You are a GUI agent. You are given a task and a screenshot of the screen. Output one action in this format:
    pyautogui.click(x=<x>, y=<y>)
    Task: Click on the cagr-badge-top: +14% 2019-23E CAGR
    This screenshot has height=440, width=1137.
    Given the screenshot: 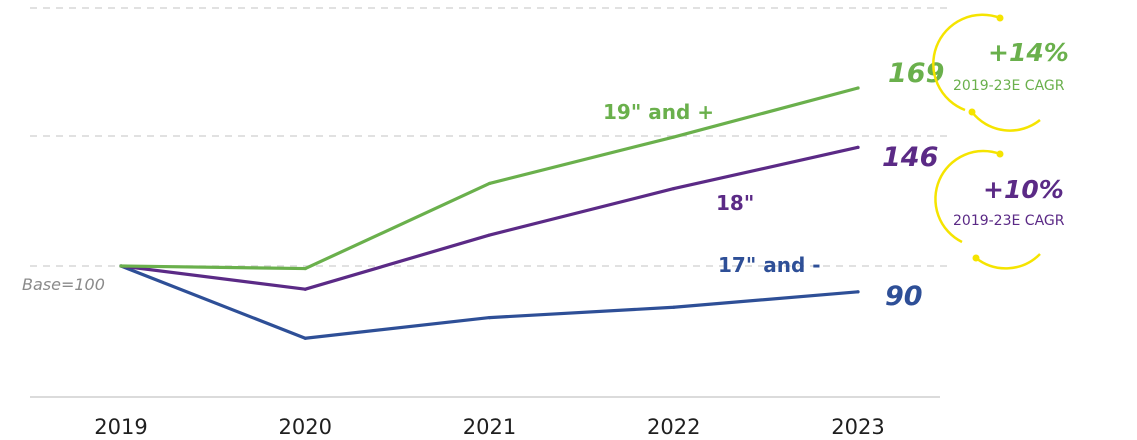 What is the action you would take?
    pyautogui.click(x=1000, y=72)
    